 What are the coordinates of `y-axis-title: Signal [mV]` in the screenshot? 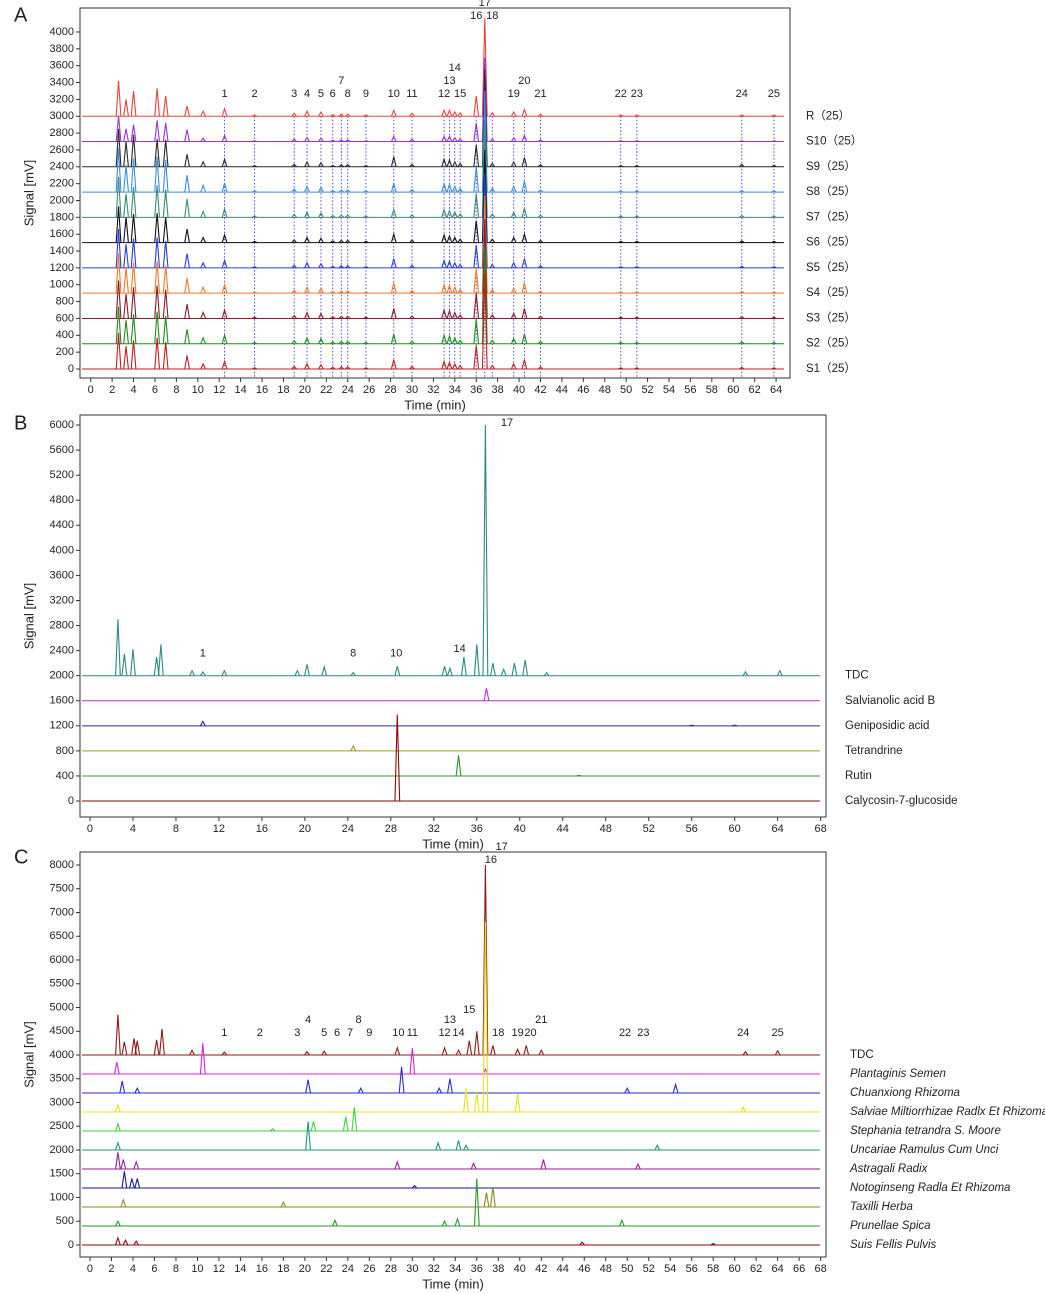 It's located at (28, 616).